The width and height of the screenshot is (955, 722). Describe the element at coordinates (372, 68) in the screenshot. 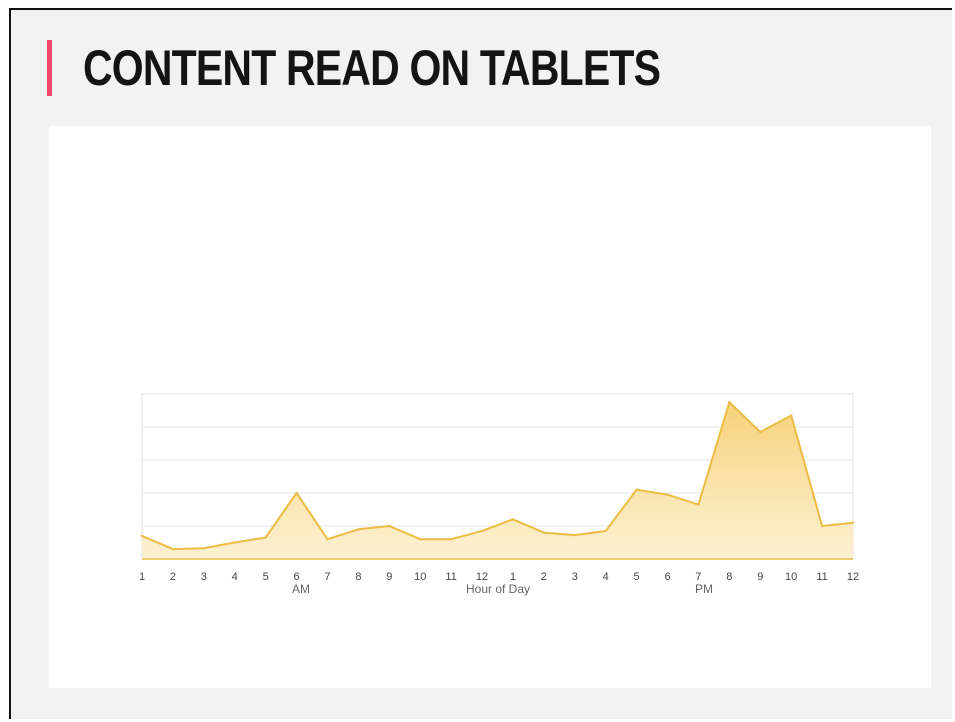

I see `slide-title: CONTENT READ ON TABLETS` at that location.